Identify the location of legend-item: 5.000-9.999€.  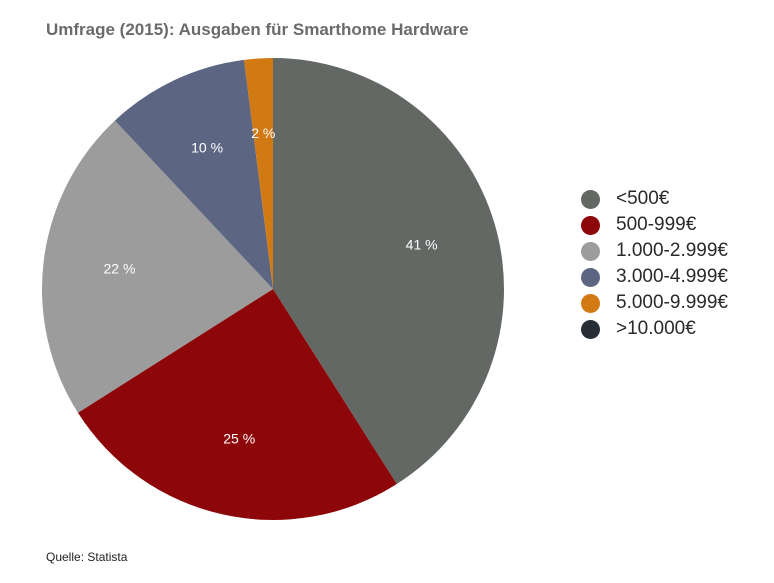
(654, 303).